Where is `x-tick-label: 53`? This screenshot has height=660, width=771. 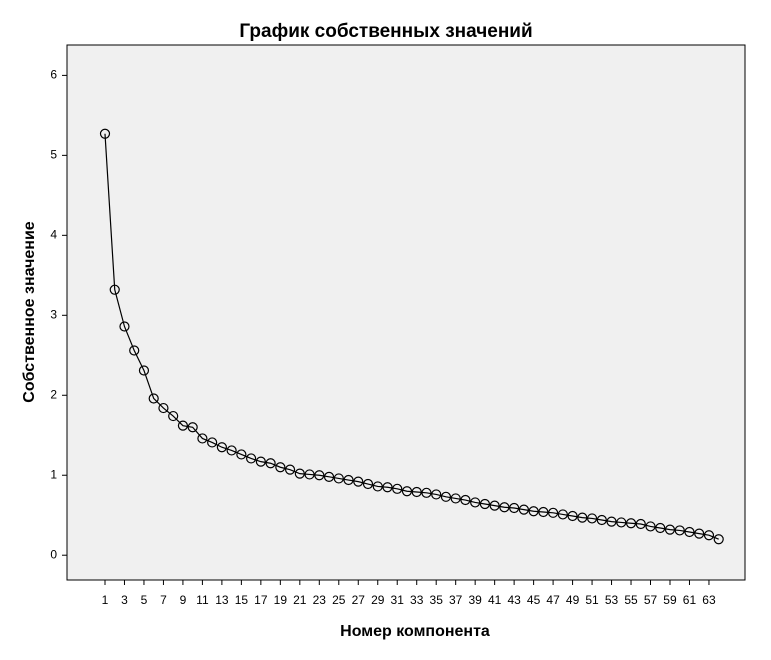 x-tick-label: 53 is located at coordinates (612, 600).